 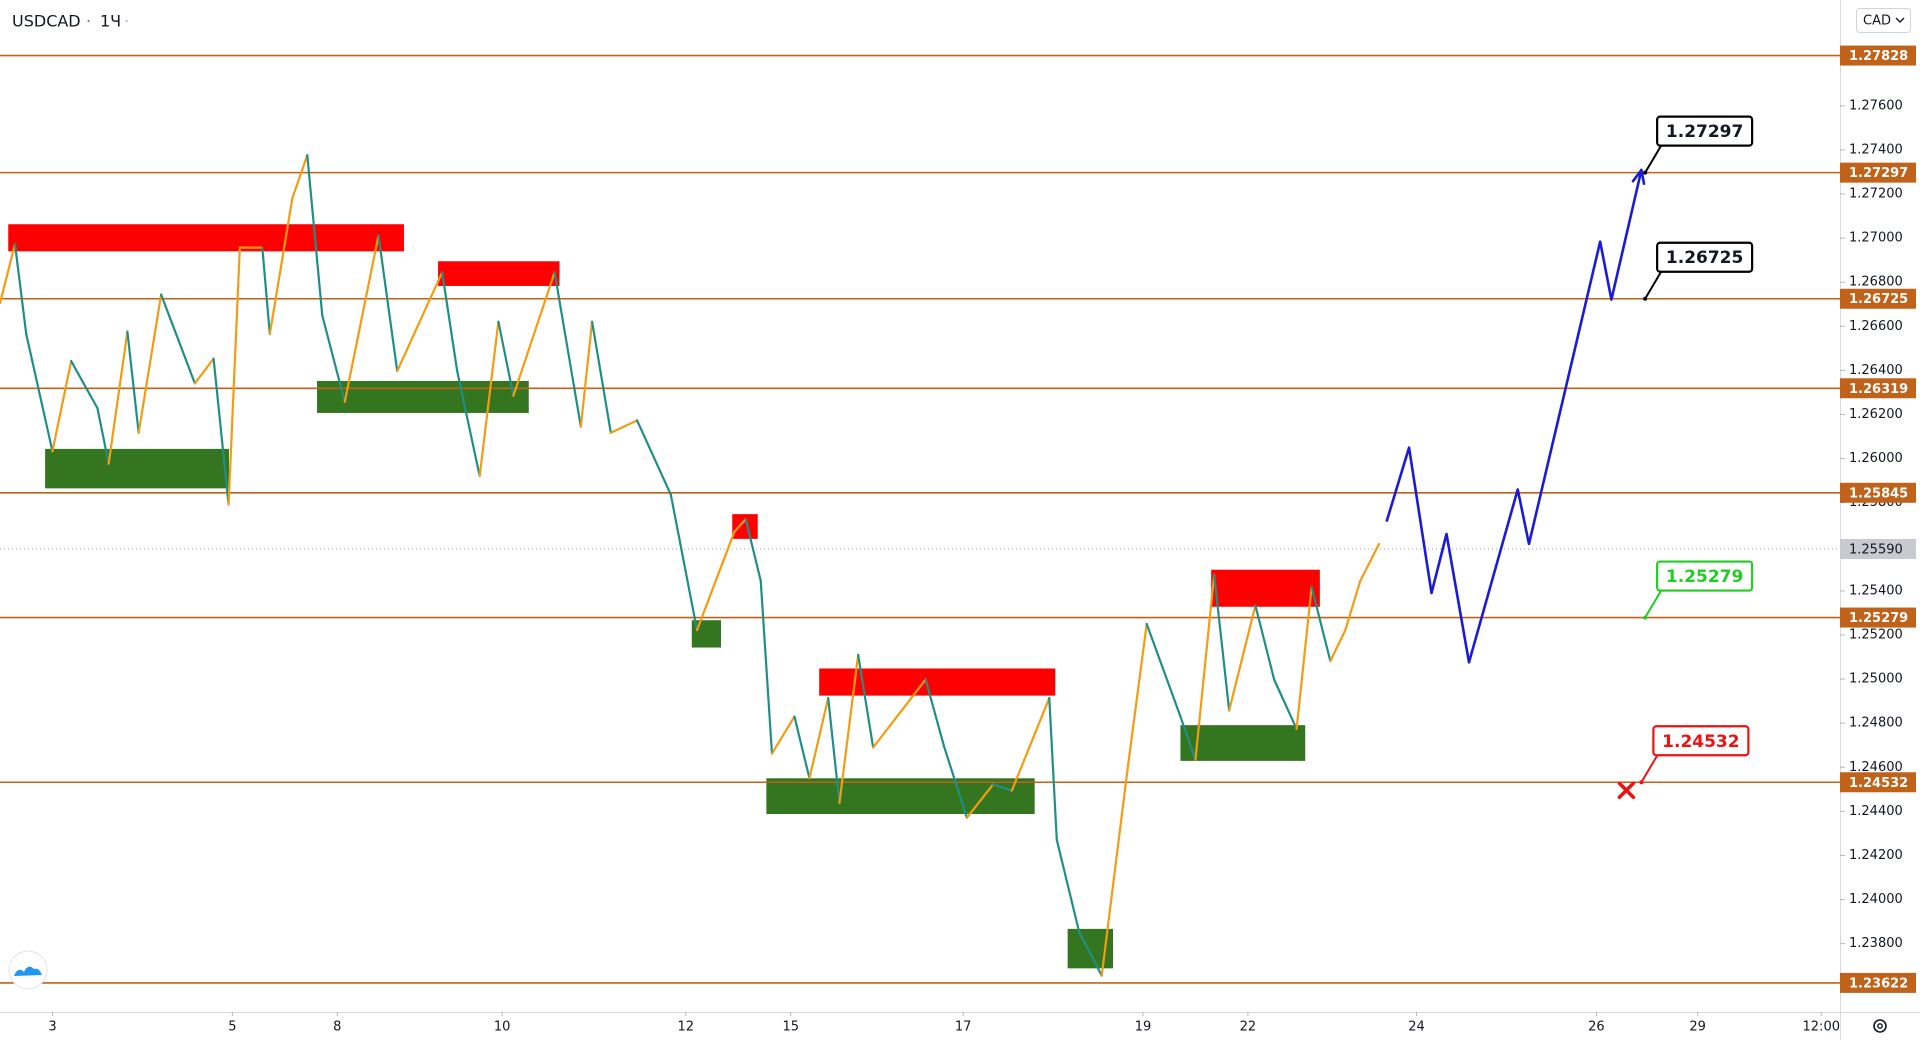 What do you see at coordinates (1880, 1026) in the screenshot?
I see `settings-icon` at bounding box center [1880, 1026].